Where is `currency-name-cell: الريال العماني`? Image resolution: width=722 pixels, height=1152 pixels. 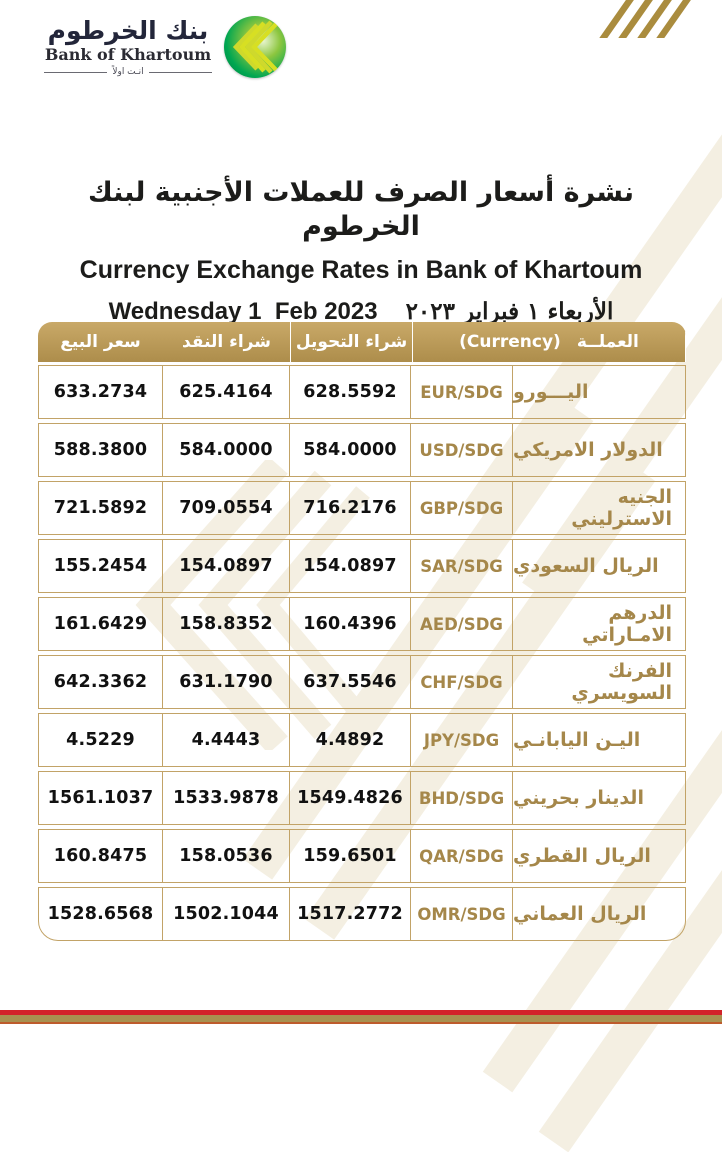 currency-name-cell: الريال العماني is located at coordinates (599, 914).